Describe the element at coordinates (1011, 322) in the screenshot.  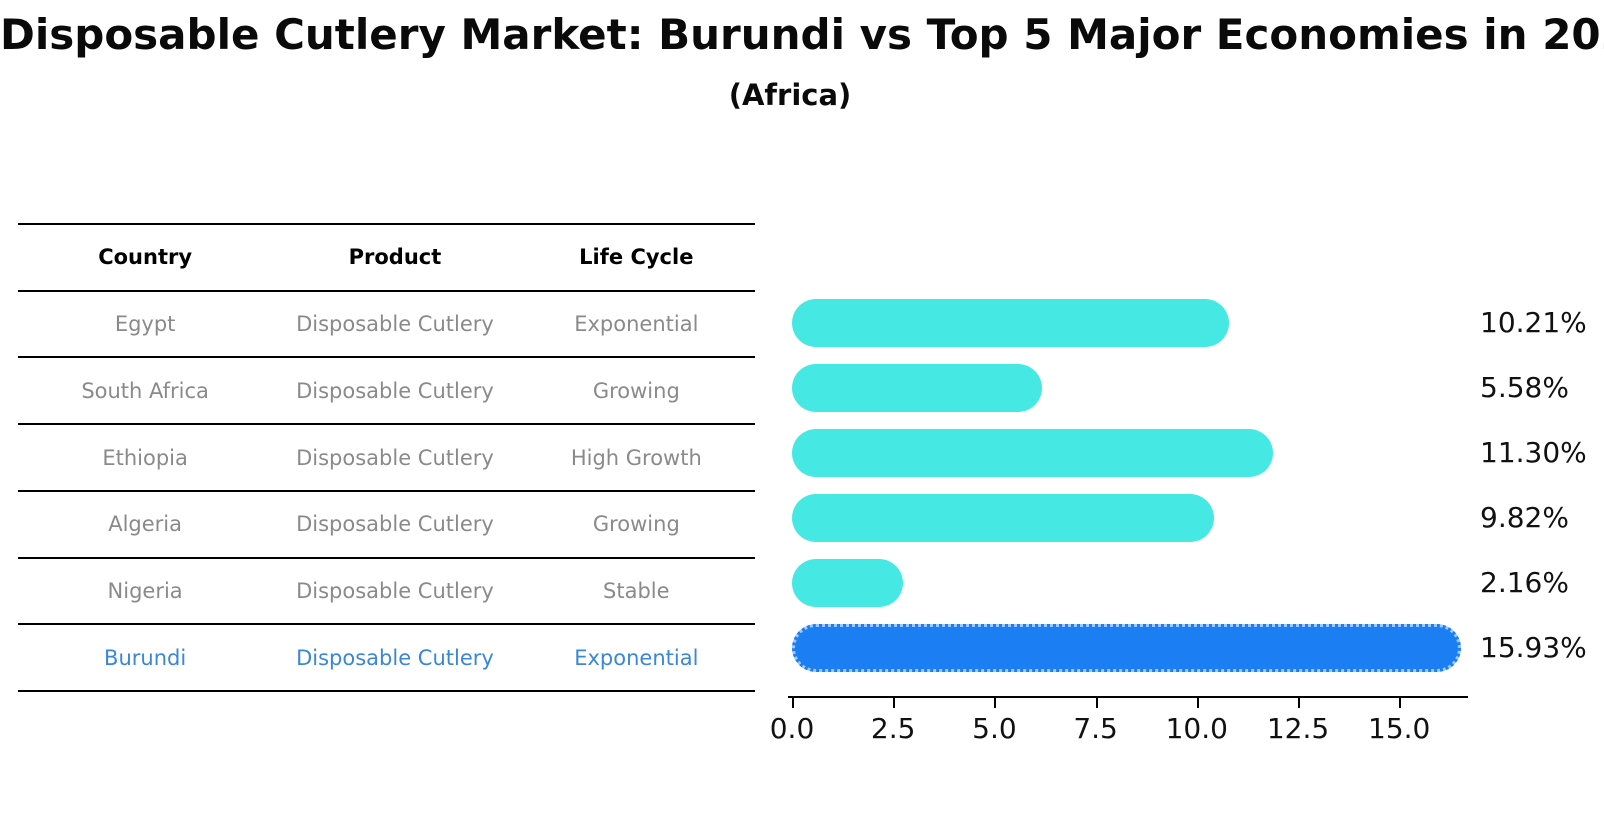
I see `bar-egypt` at that location.